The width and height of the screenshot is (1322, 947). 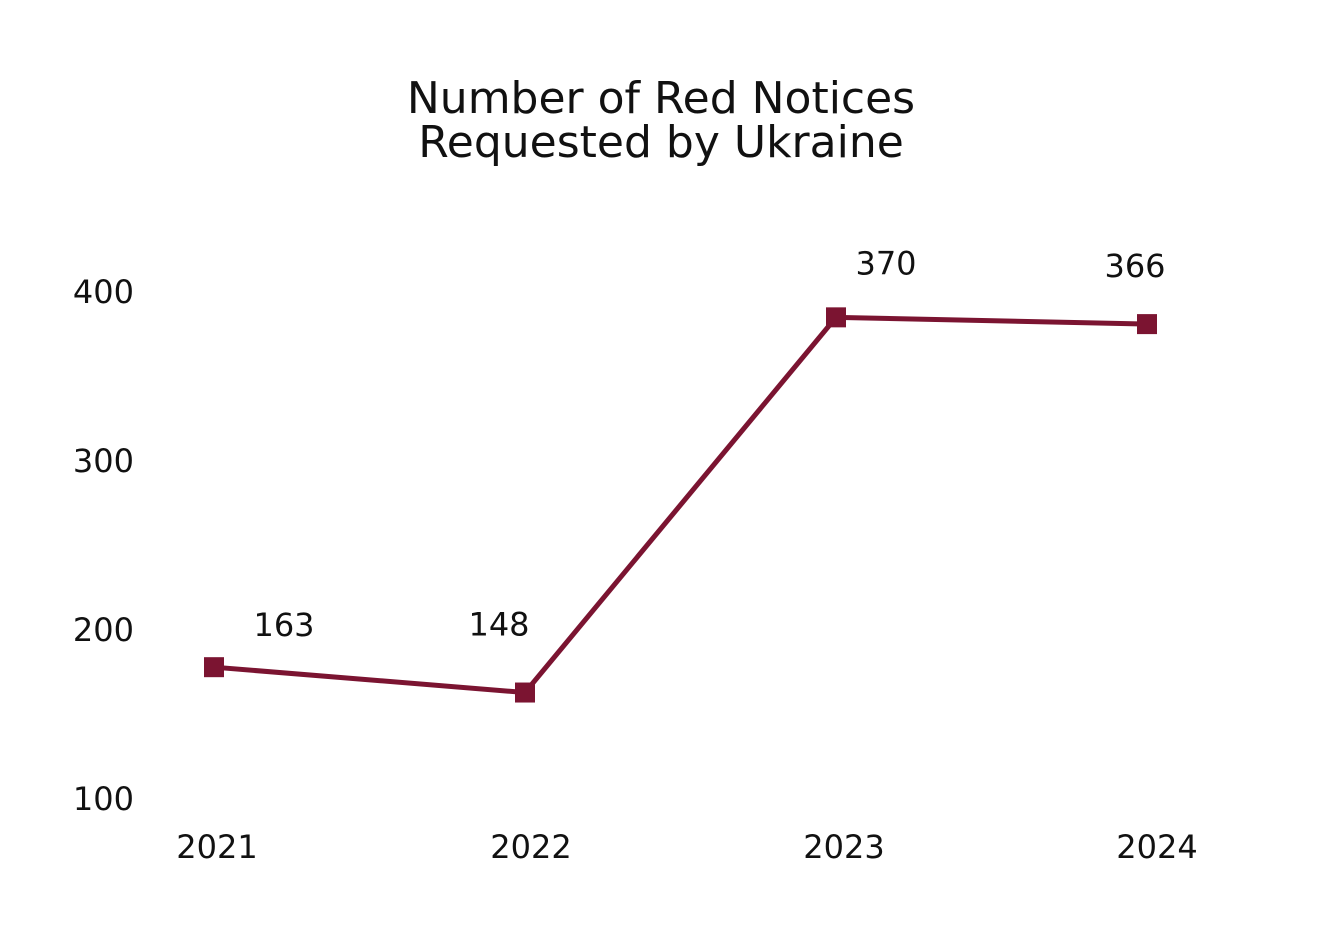 I want to click on y-tick-label: 100, so click(x=103, y=799).